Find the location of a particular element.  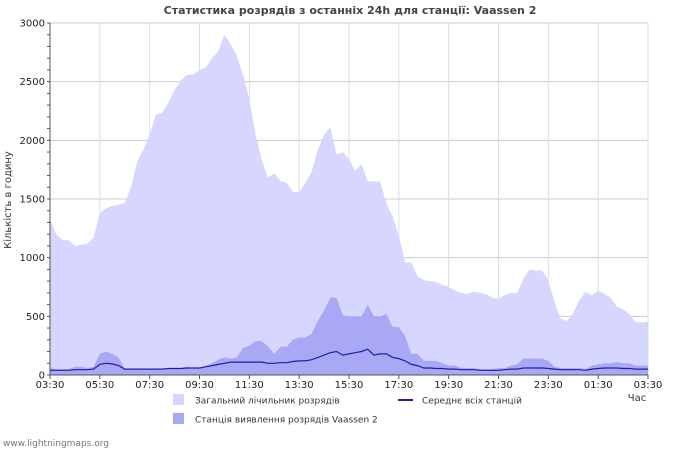

x-tick-label: 17:30 is located at coordinates (398, 385).